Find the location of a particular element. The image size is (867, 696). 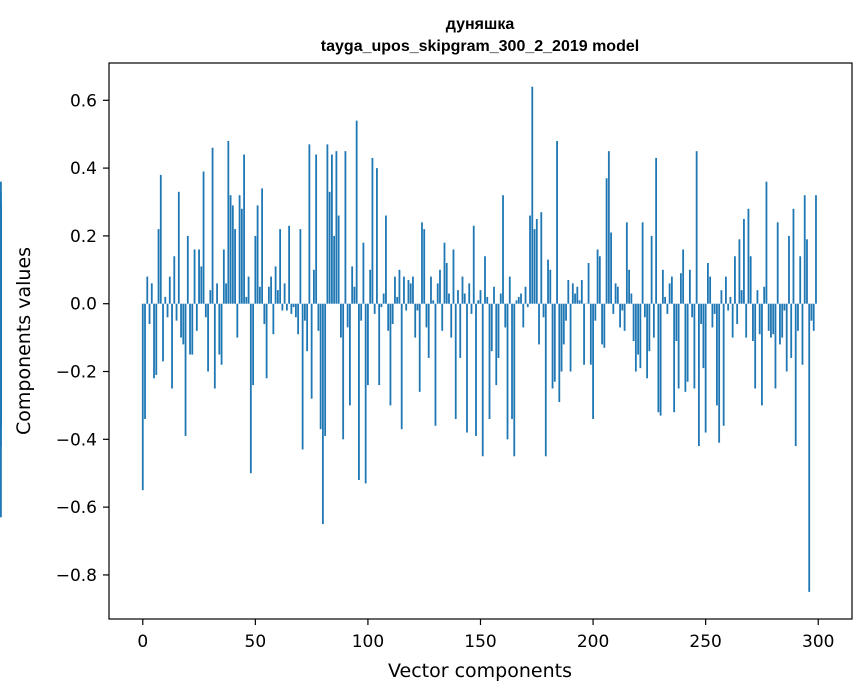

y-axis-label: Components values is located at coordinates (24, 341).